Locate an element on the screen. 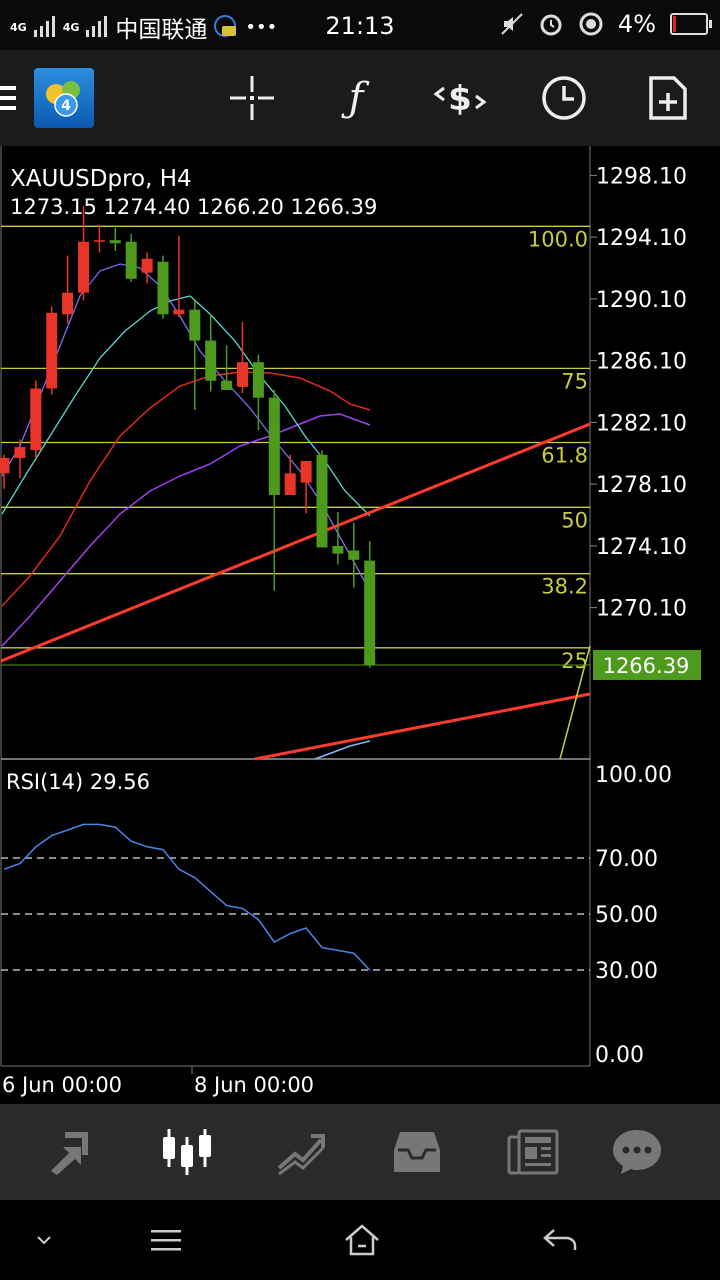 Image resolution: width=720 pixels, height=1280 pixels. tab-quotes is located at coordinates (73, 1152).